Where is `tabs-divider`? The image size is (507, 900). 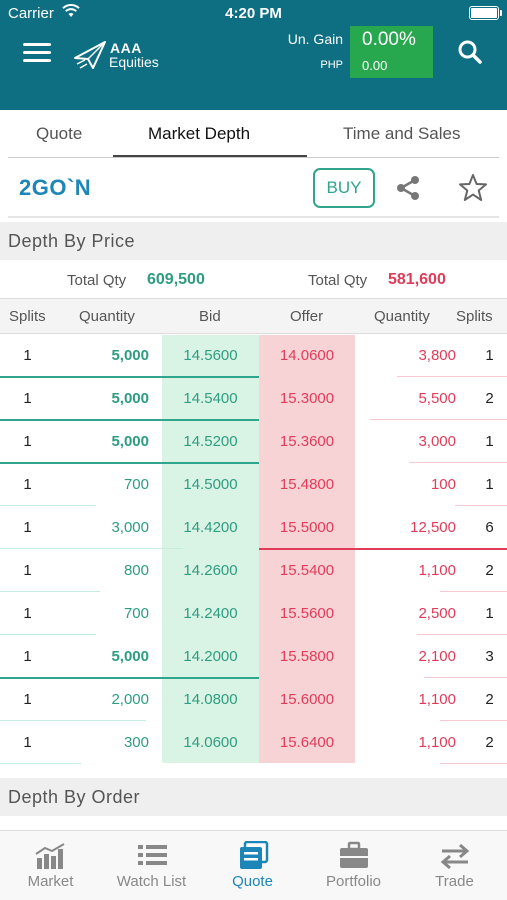
tabs-divider is located at coordinates (253, 157).